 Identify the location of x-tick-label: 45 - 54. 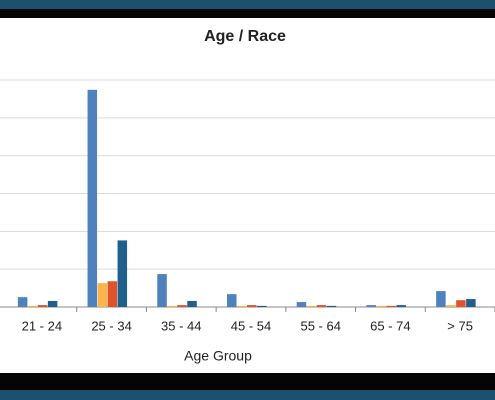
(251, 325).